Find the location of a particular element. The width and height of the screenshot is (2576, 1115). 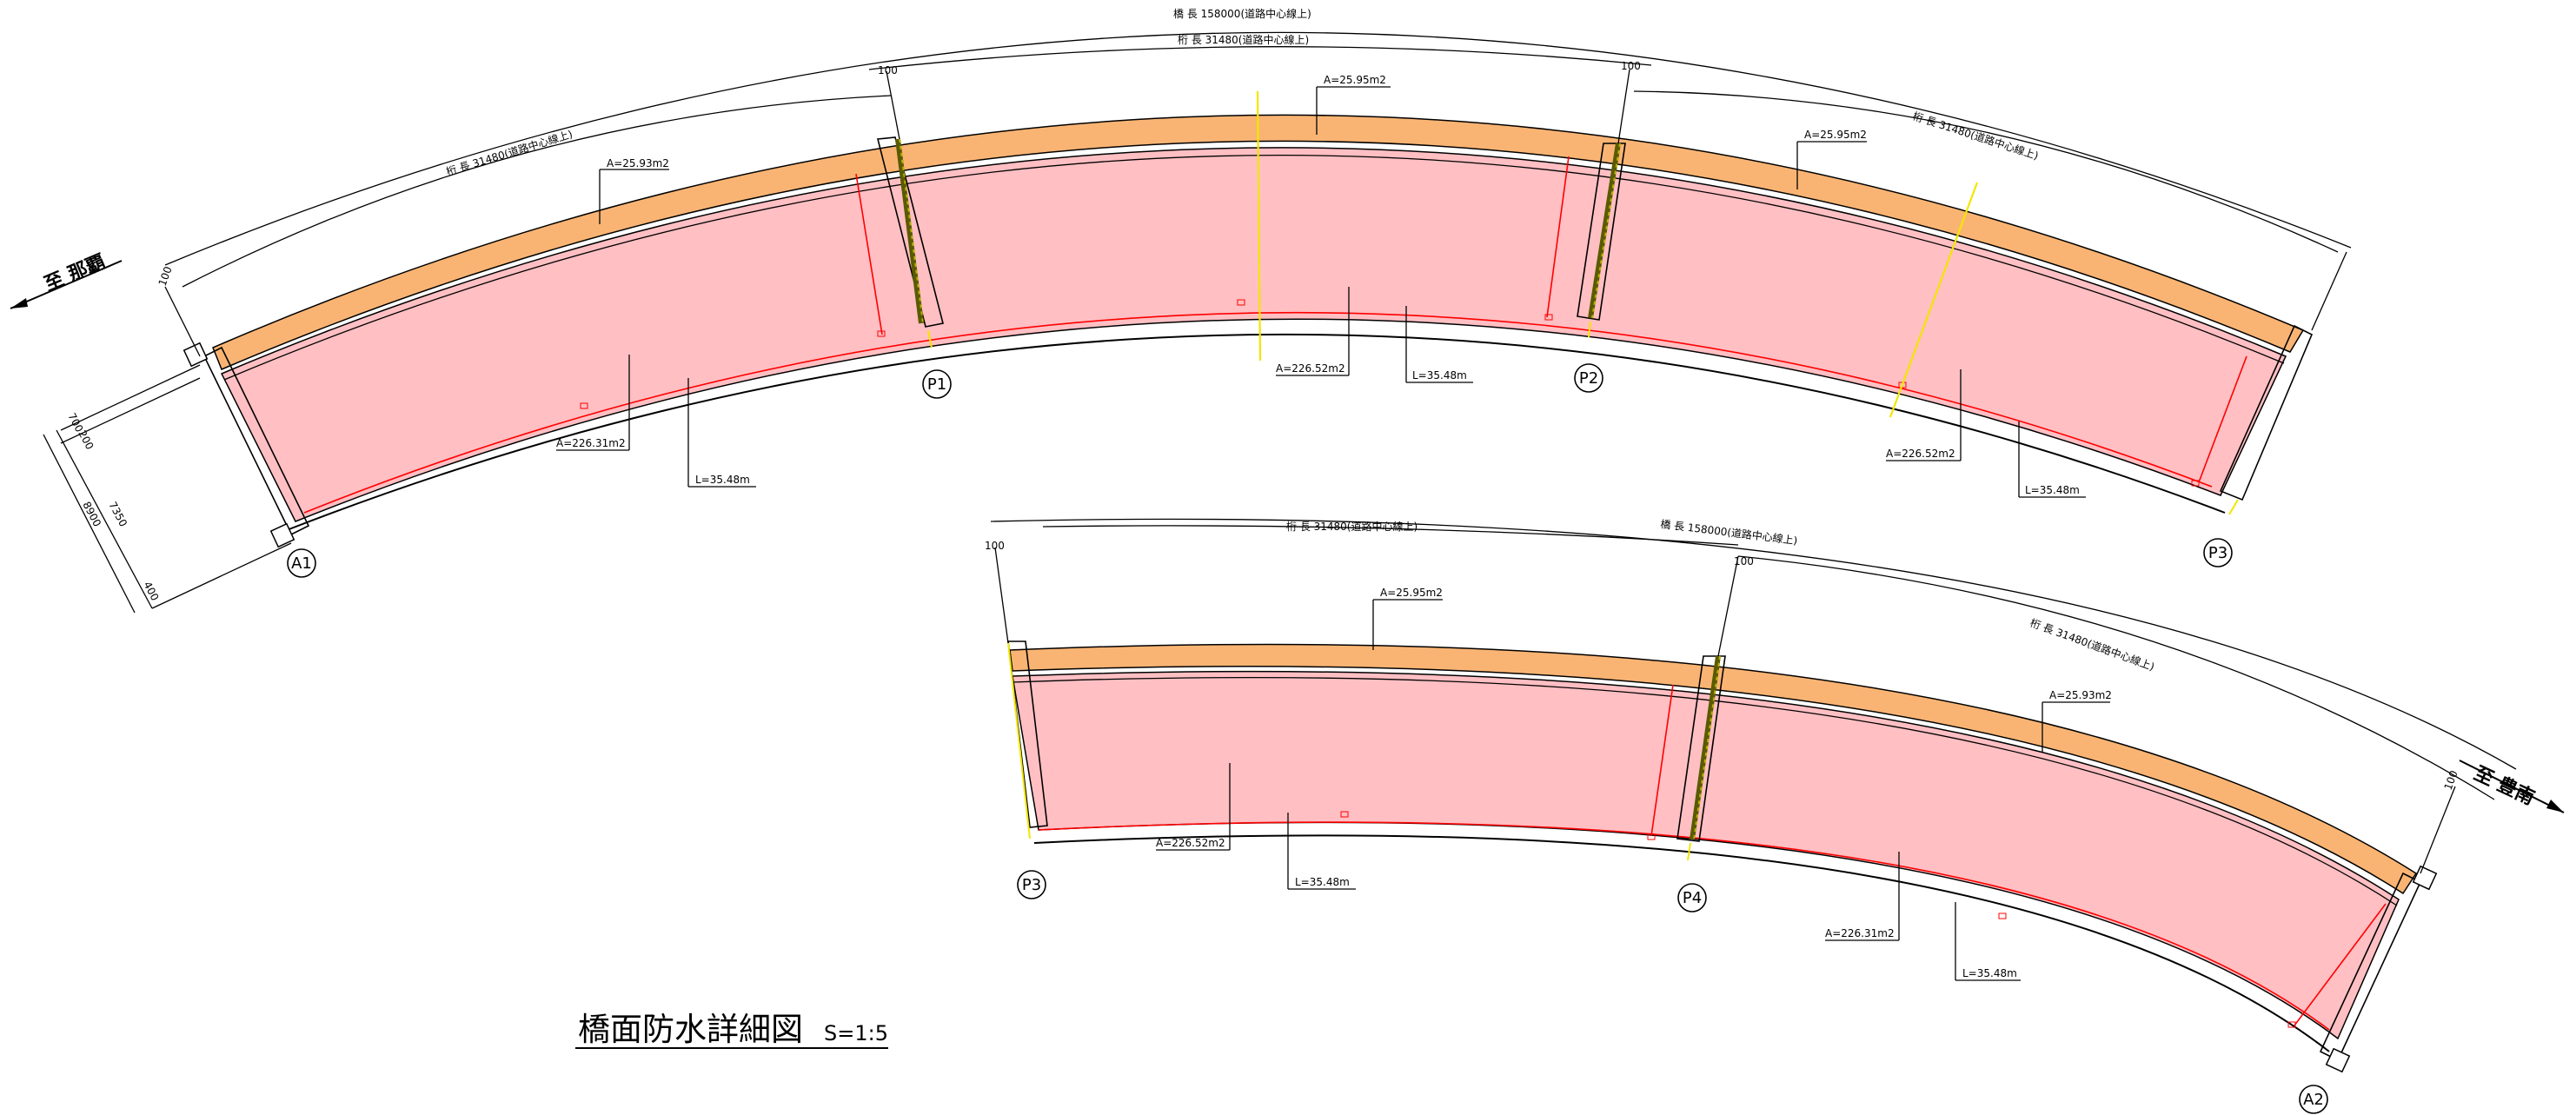

pier-p1-joint is located at coordinates (910, 209).